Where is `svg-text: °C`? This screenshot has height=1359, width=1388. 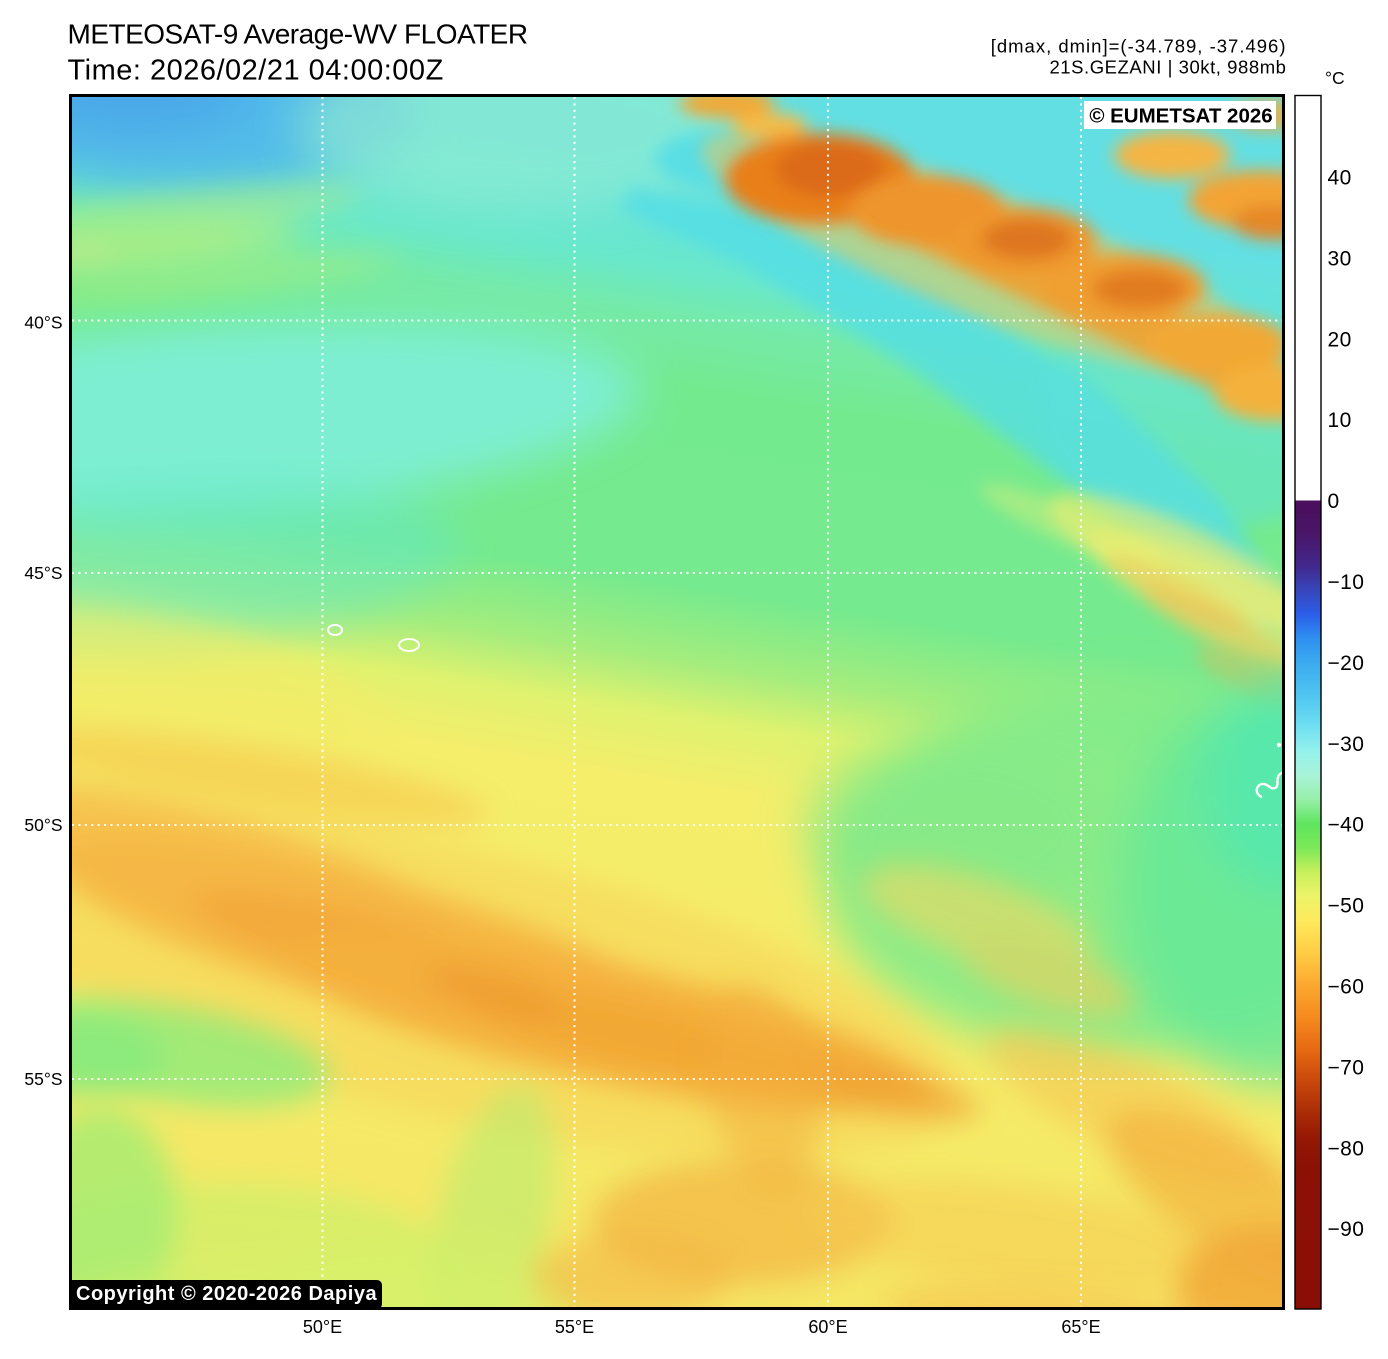 svg-text: °C is located at coordinates (1335, 78).